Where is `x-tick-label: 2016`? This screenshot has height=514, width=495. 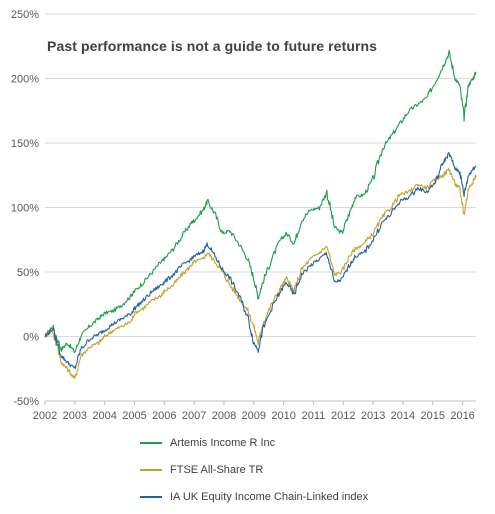
x-tick-label: 2016 is located at coordinates (462, 416).